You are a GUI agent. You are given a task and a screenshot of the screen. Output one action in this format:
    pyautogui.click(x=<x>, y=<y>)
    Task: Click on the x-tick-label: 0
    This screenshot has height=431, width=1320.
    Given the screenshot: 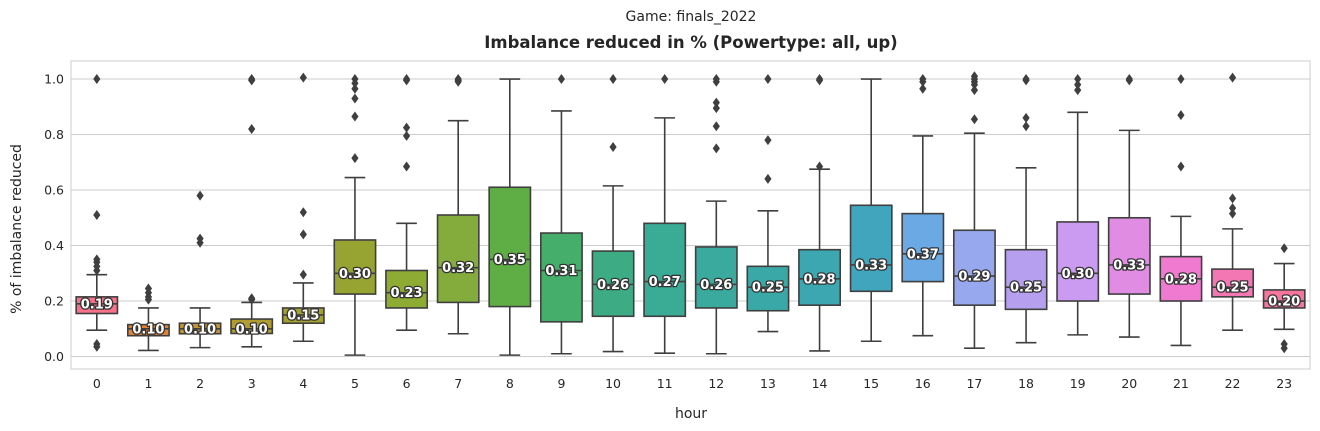 What is the action you would take?
    pyautogui.click(x=97, y=383)
    